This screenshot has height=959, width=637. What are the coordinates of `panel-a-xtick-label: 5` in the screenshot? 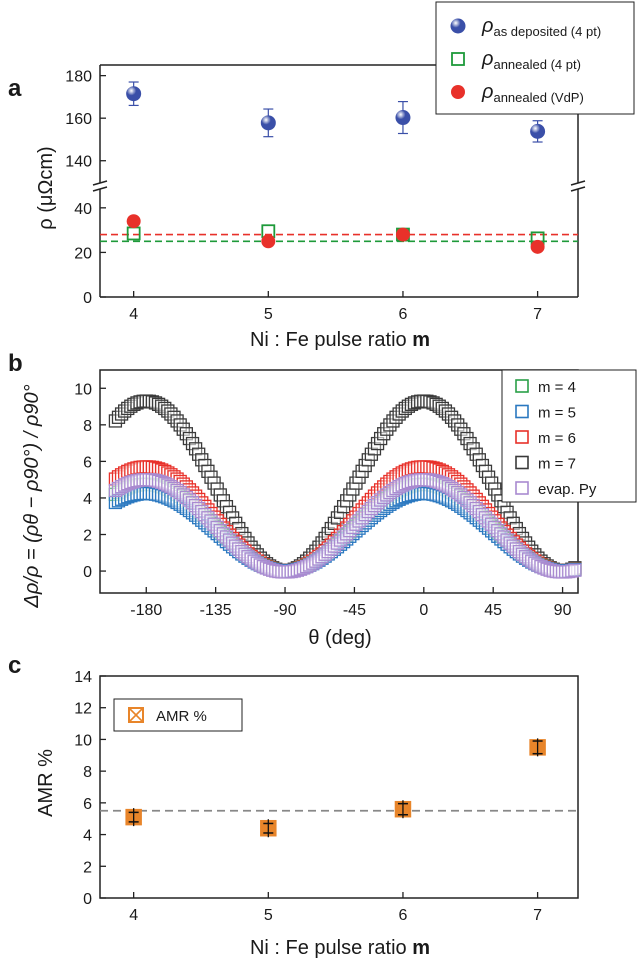 It's located at (268, 314).